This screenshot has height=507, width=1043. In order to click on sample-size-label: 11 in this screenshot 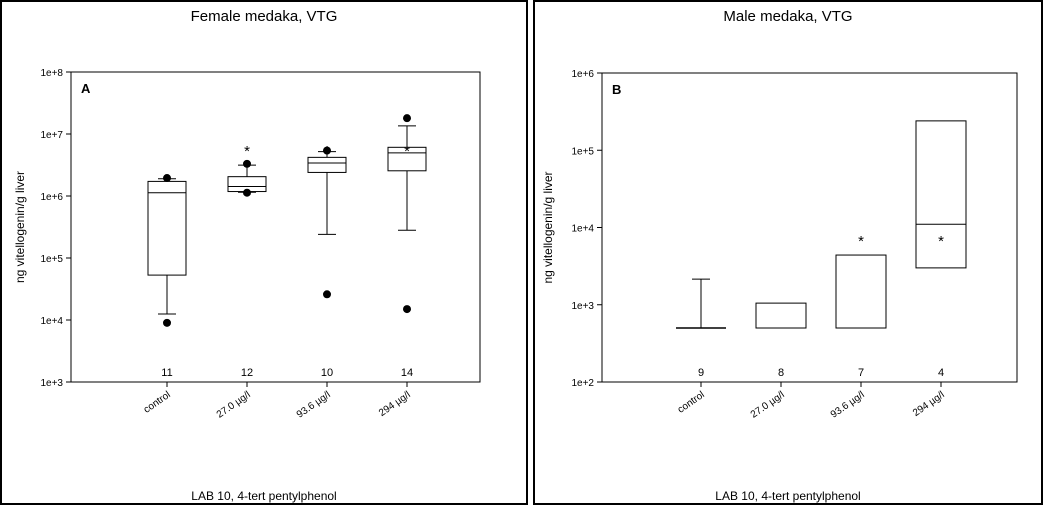, I will do `click(166, 373)`.